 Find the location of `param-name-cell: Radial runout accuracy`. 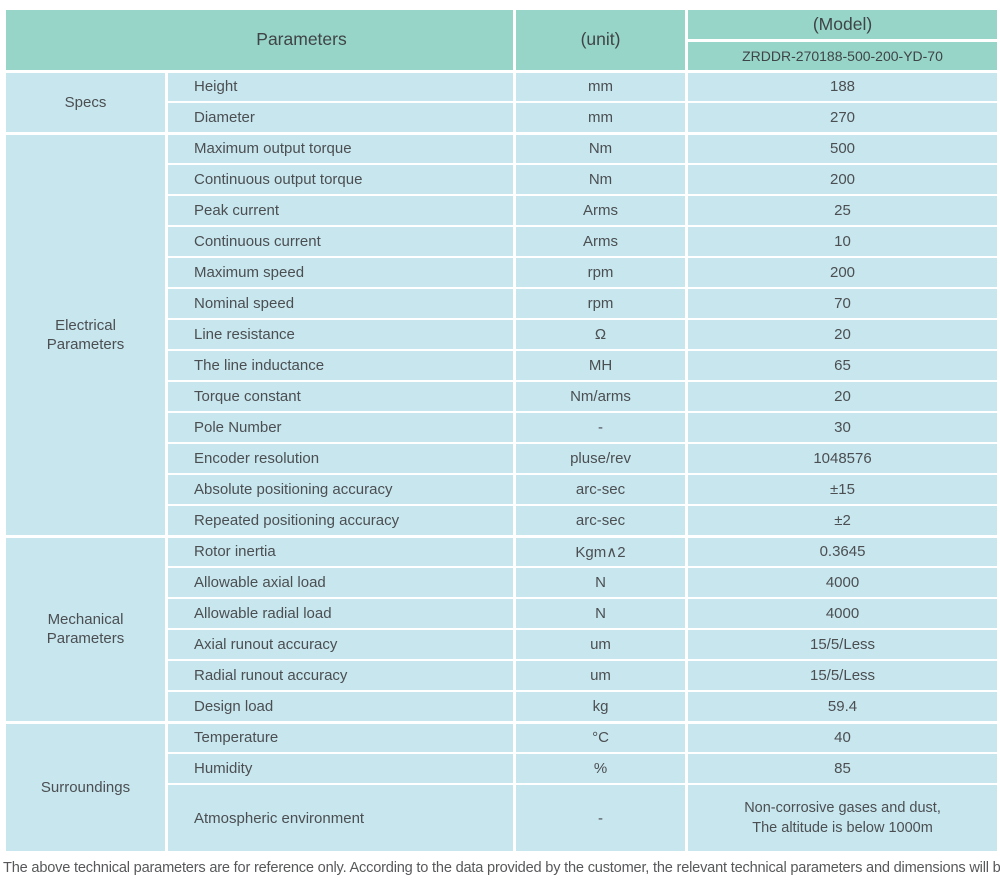

param-name-cell: Radial runout accuracy is located at coordinates (340, 675).